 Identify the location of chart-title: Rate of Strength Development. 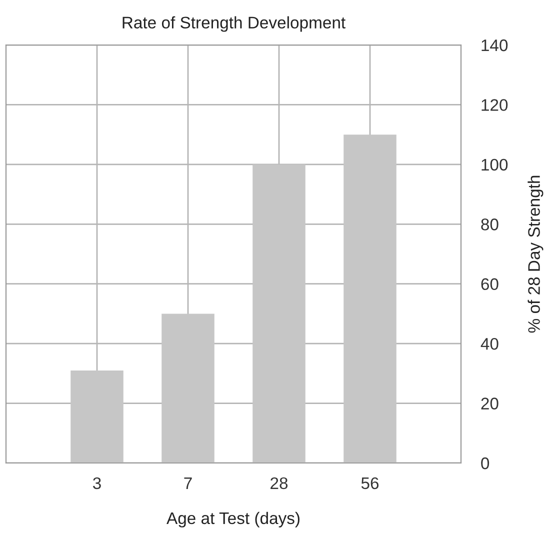
(234, 24).